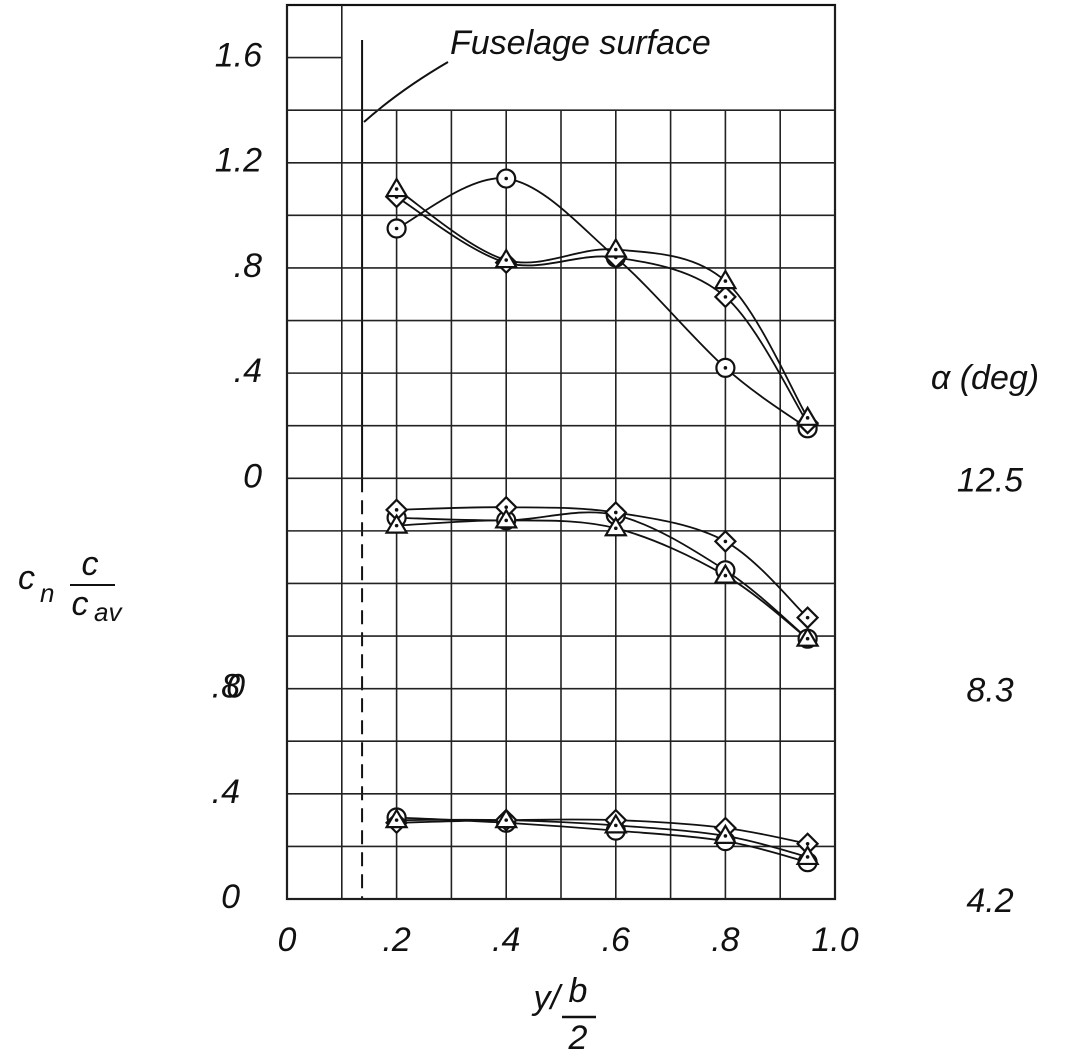  What do you see at coordinates (47, 593) in the screenshot?
I see `y-label-part: n` at bounding box center [47, 593].